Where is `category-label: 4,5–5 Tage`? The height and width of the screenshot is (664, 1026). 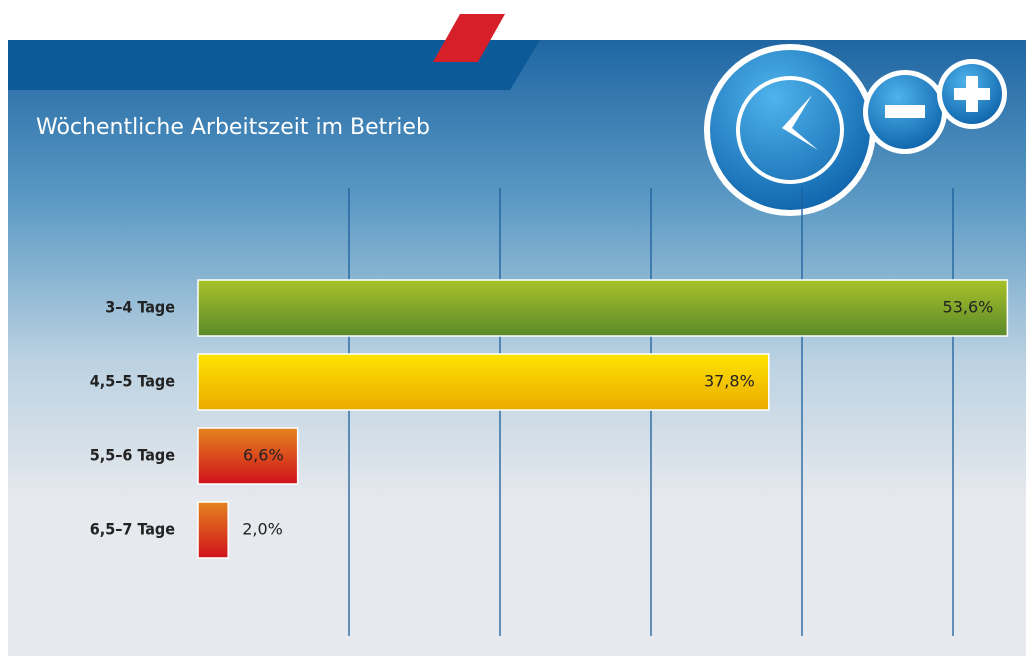 category-label: 4,5–5 Tage is located at coordinates (132, 381).